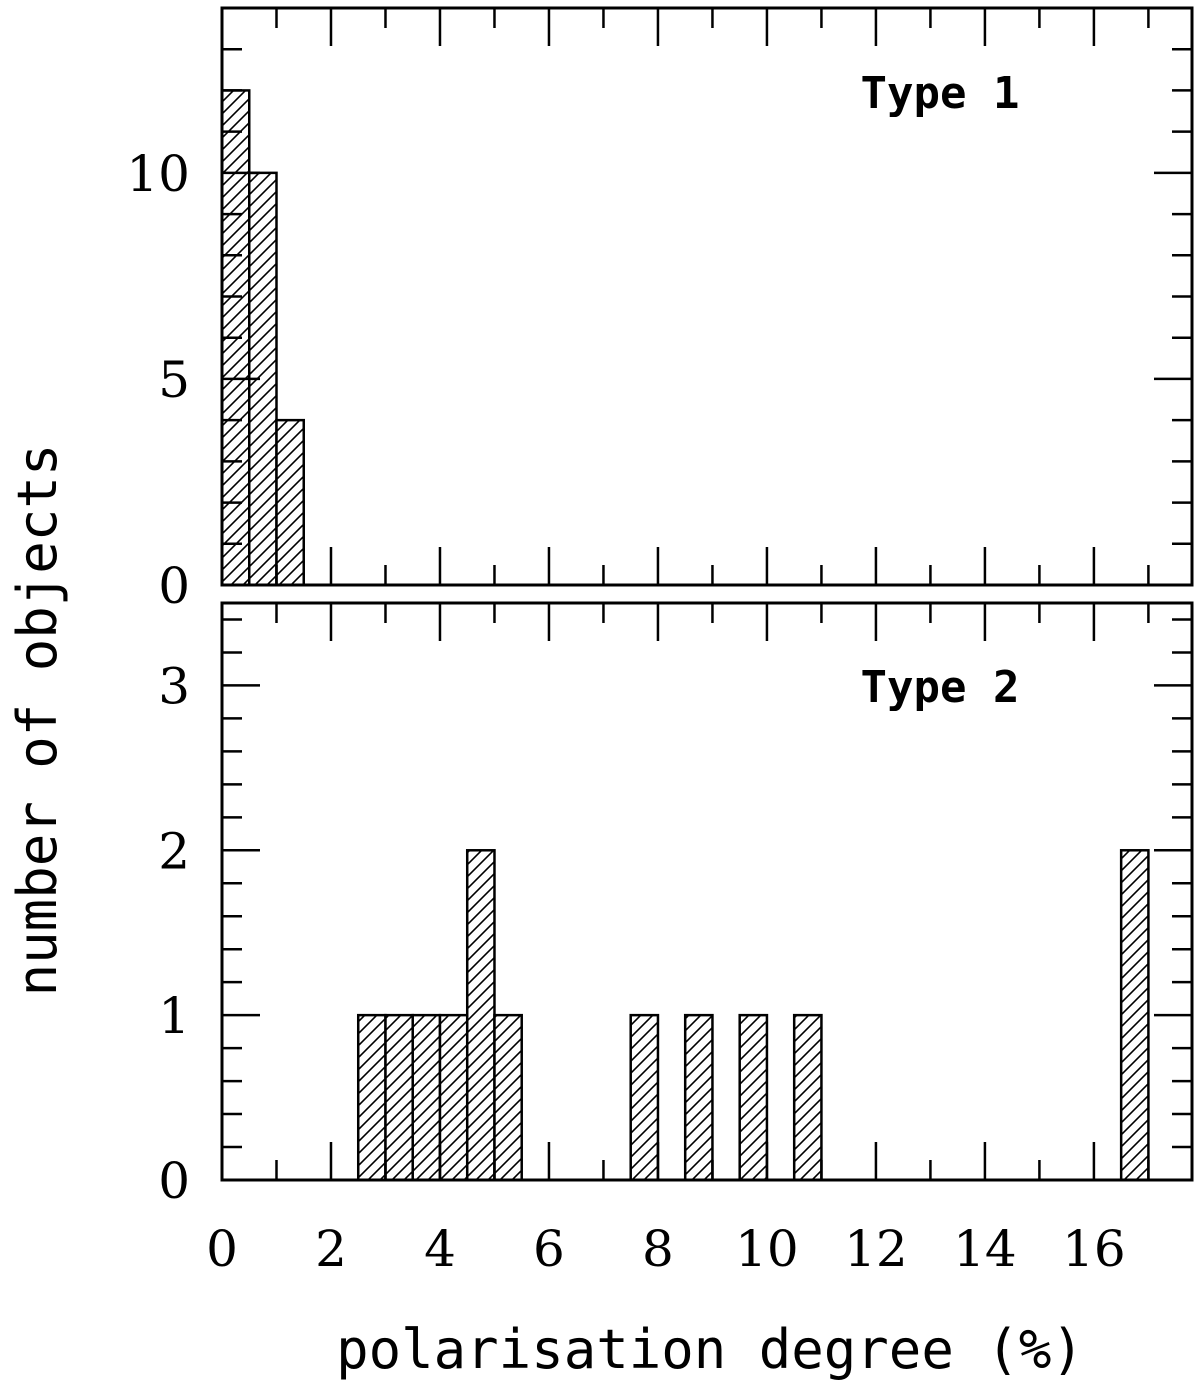  I want to click on y-axis-label: number of objects, so click(37, 720).